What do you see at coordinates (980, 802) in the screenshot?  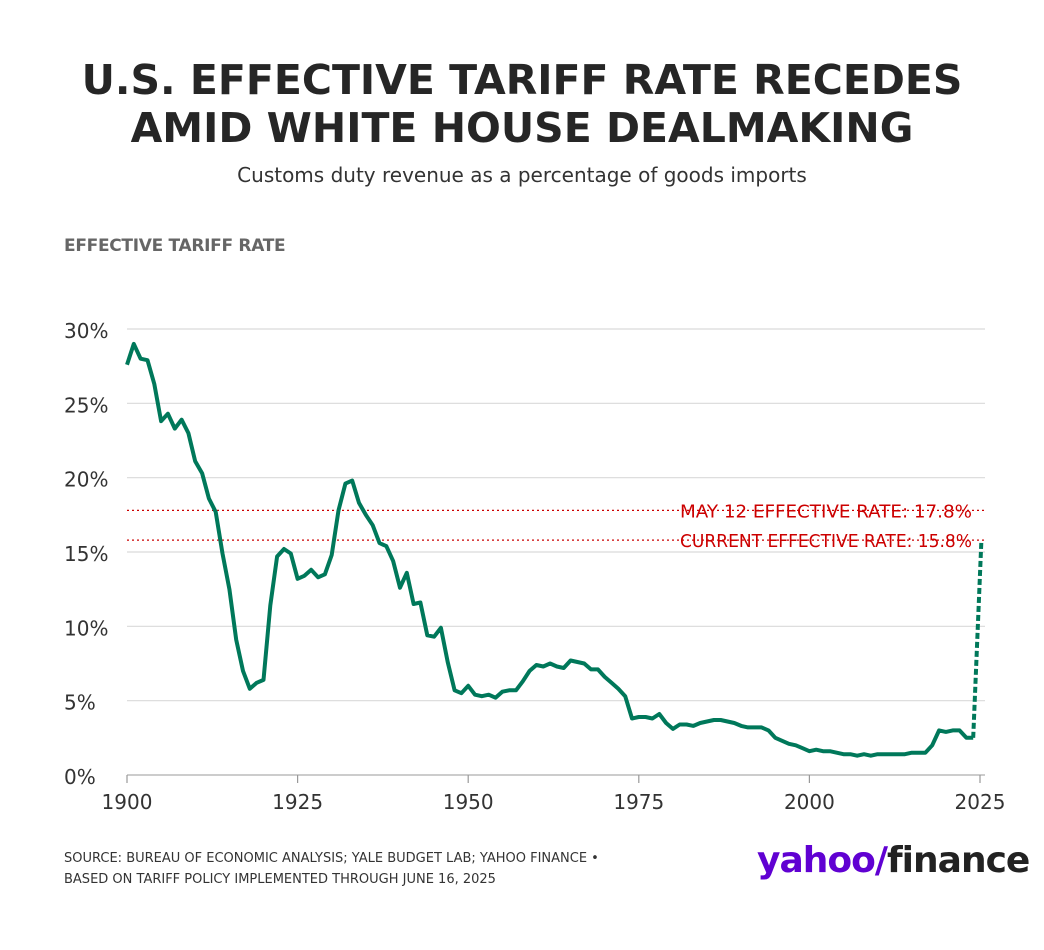 I see `x-tick-label: 2025` at bounding box center [980, 802].